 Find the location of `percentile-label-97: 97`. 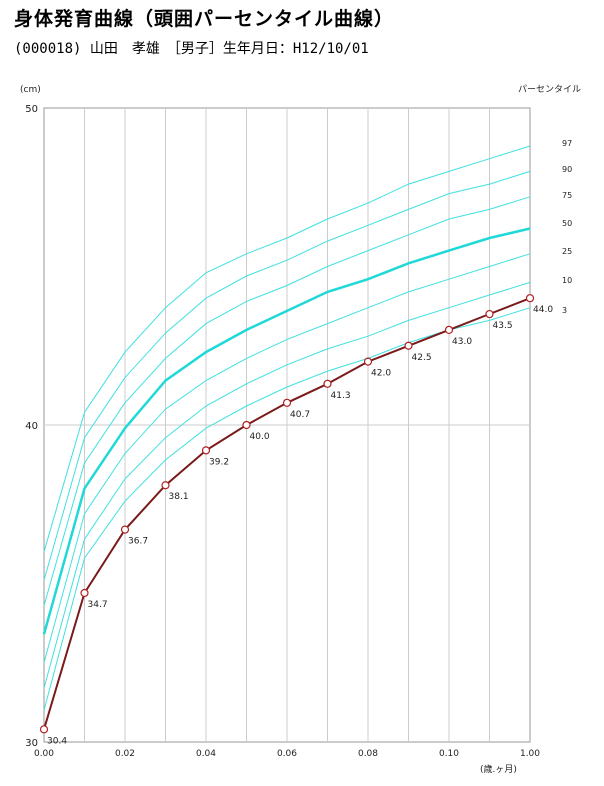

percentile-label-97: 97 is located at coordinates (567, 143).